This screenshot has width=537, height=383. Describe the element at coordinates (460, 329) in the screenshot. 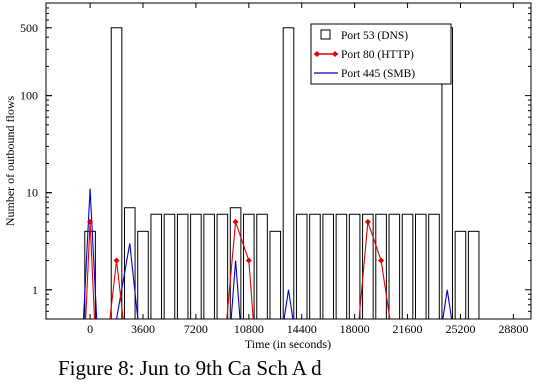

I see `x-tick-label: 25200` at that location.